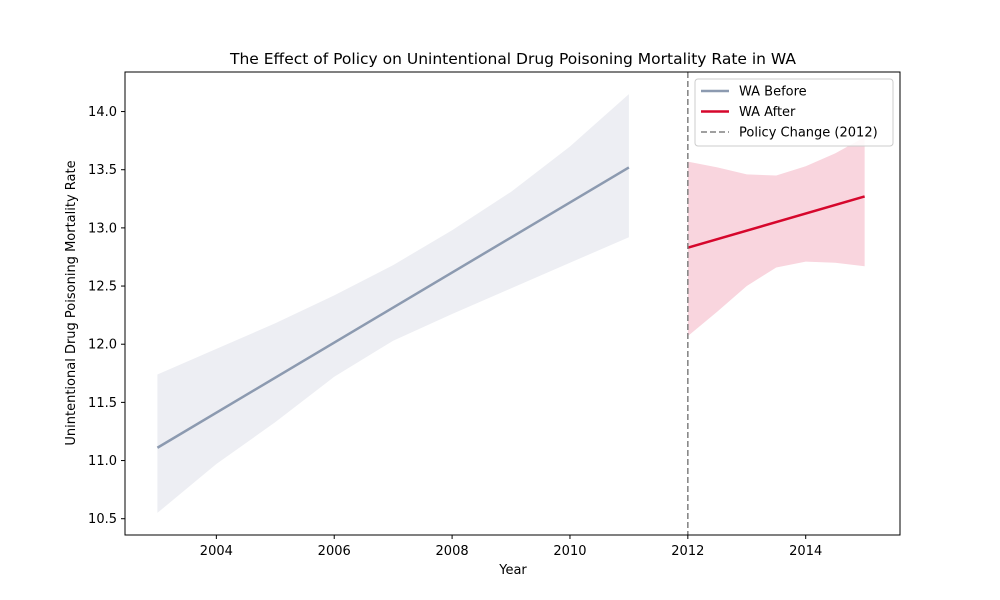 This screenshot has height=600, width=1000. I want to click on y-tick-label: 10.5, so click(102, 519).